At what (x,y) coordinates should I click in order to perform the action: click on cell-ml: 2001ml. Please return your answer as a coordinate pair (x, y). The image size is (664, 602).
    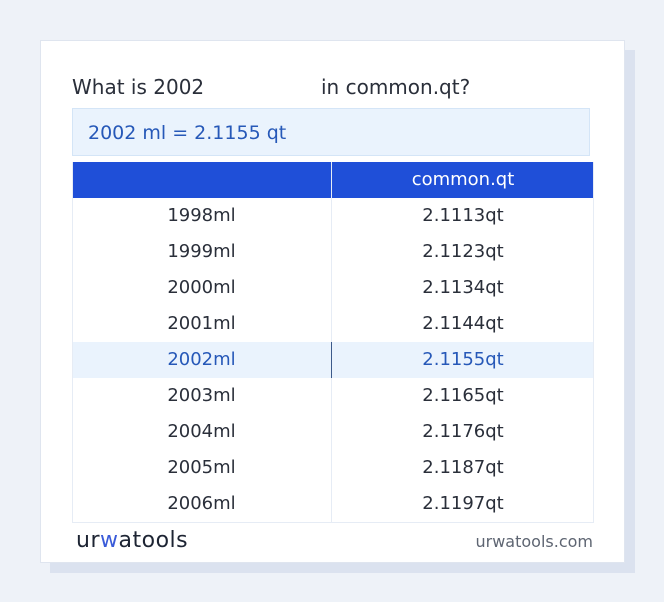
    Looking at the image, I should click on (202, 324).